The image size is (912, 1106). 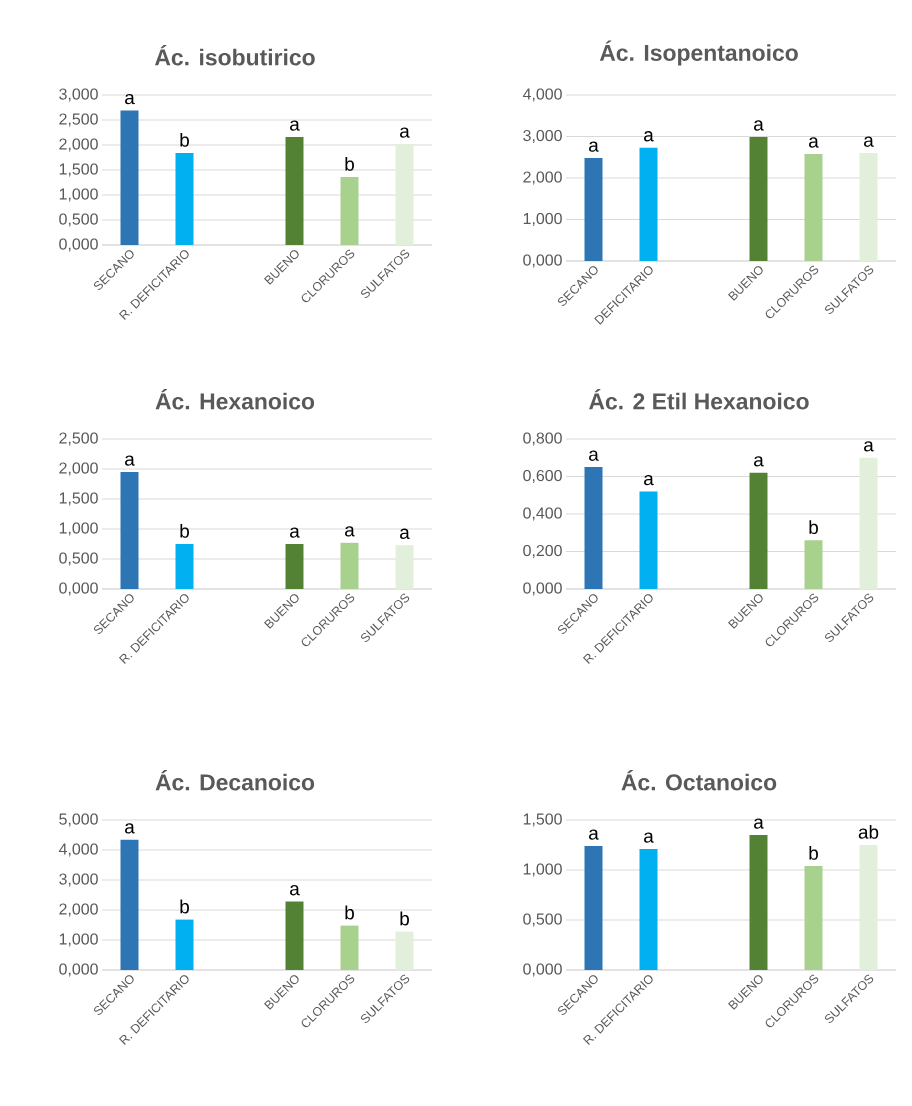 What do you see at coordinates (78, 820) in the screenshot?
I see `y-tick-label: 5,000` at bounding box center [78, 820].